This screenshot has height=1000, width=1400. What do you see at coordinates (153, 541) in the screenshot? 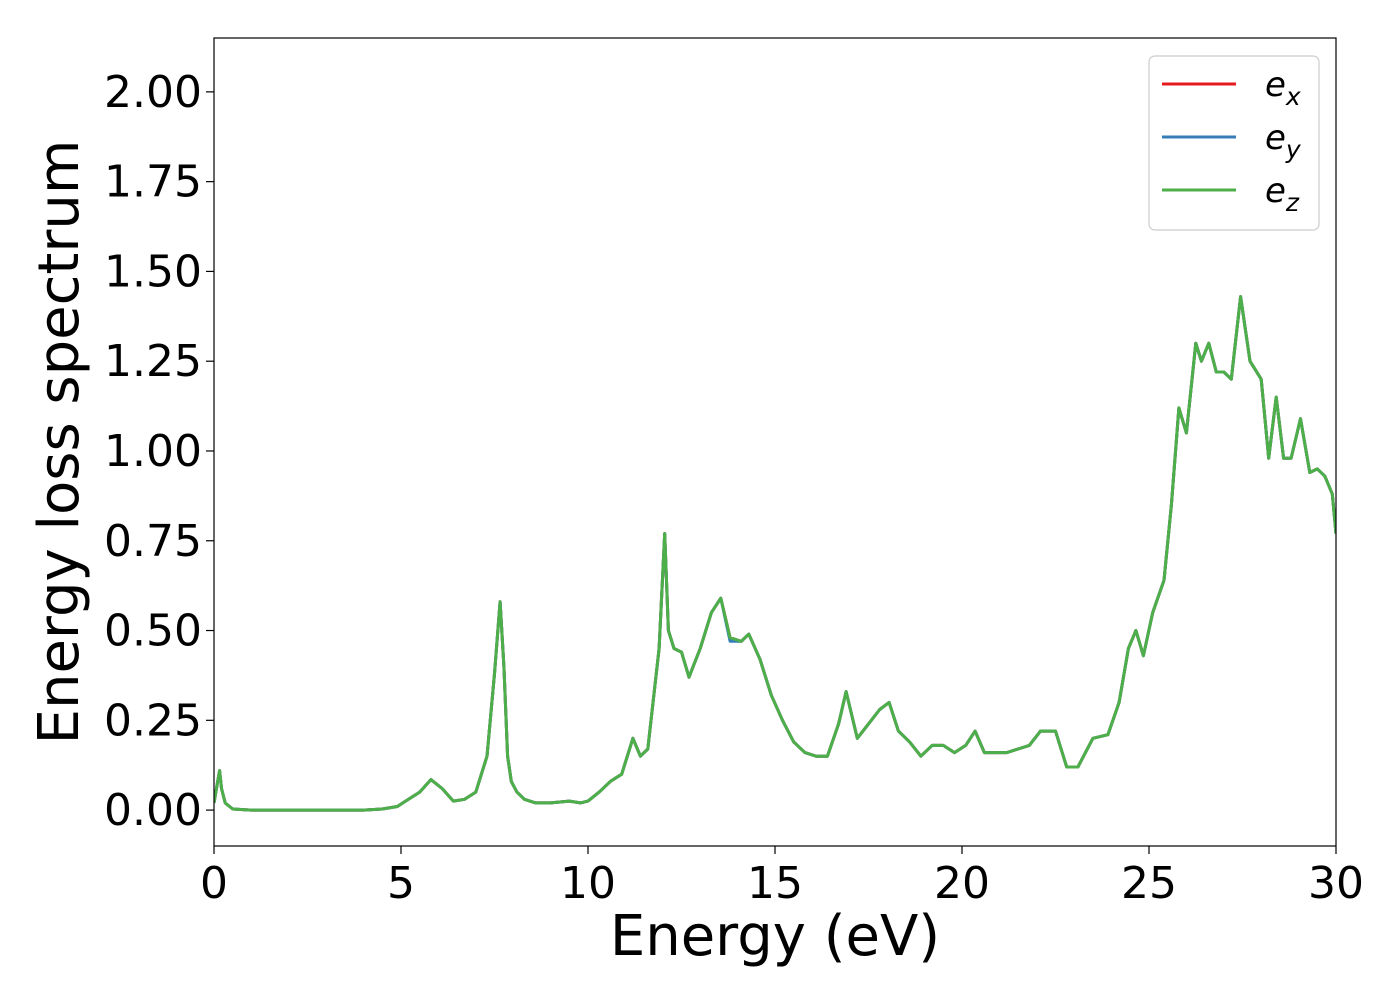
I see `y-tick-label: 0.75` at bounding box center [153, 541].